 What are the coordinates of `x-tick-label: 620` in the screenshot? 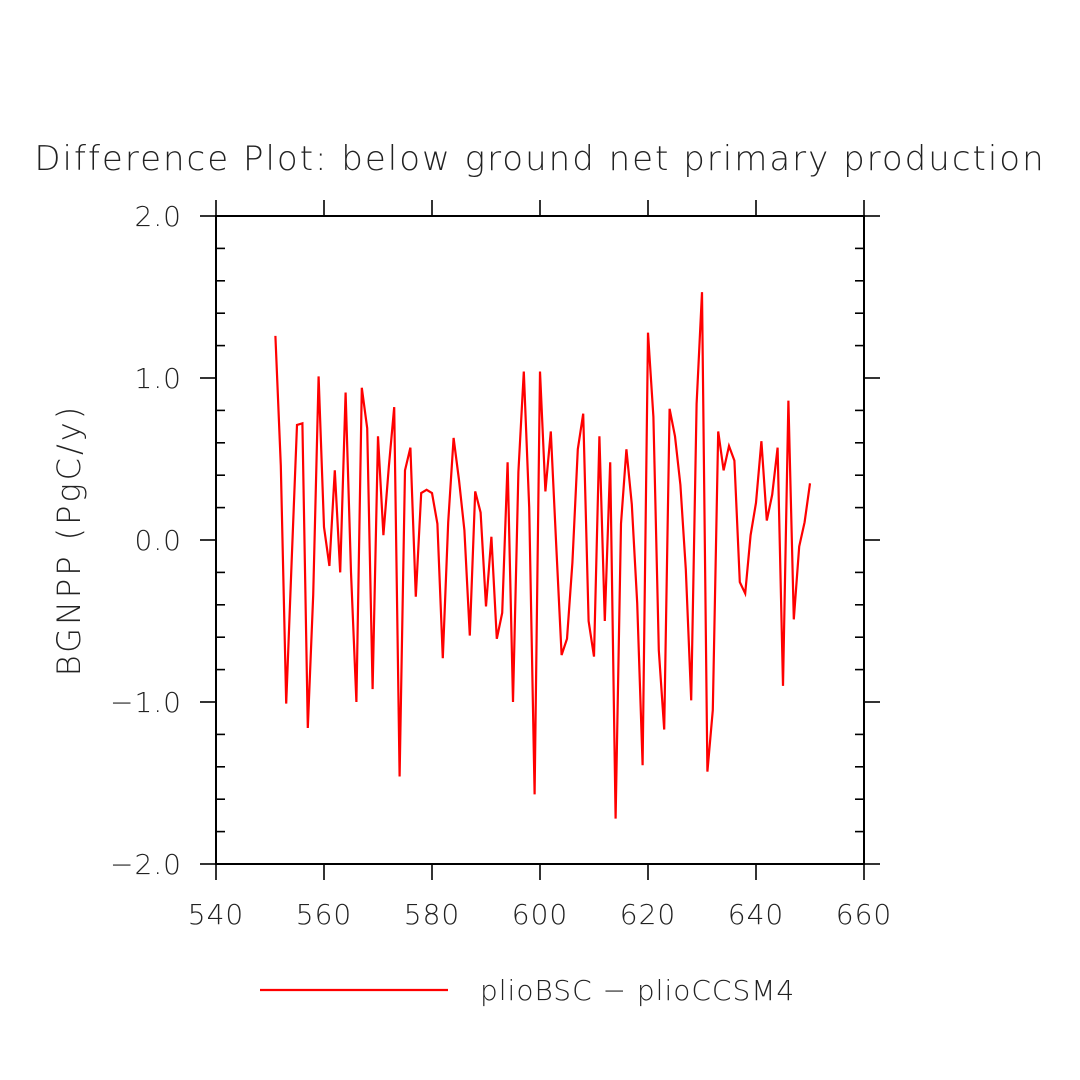 It's located at (648, 914).